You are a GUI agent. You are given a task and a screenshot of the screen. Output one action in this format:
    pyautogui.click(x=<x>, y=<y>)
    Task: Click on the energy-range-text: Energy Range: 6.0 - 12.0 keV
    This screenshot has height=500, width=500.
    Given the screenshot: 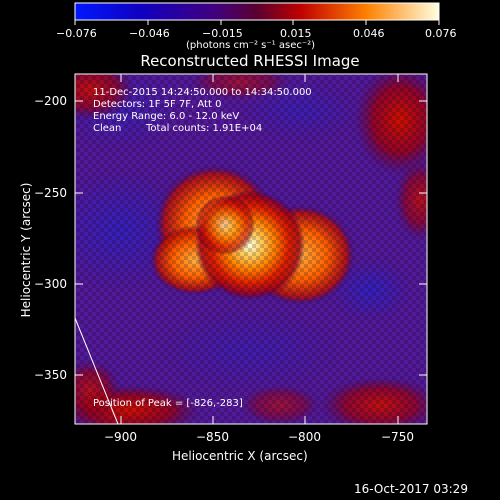 What is the action you would take?
    pyautogui.click(x=166, y=116)
    